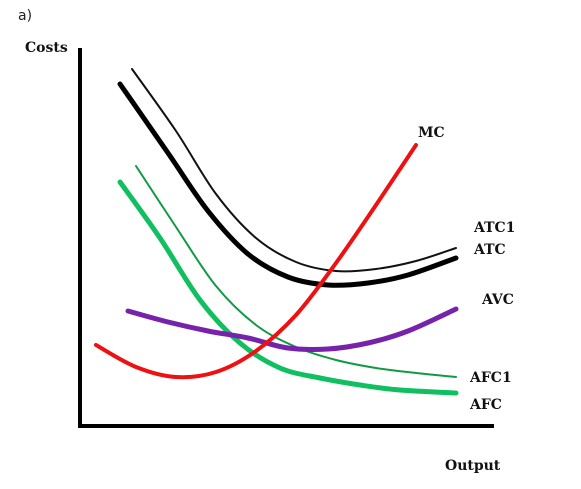 This screenshot has height=489, width=581. I want to click on label-afc1: AFC1, so click(490, 378).